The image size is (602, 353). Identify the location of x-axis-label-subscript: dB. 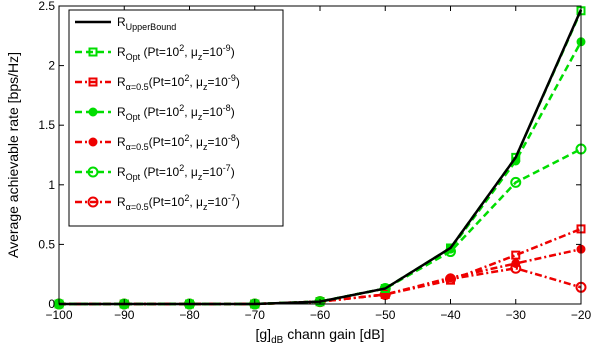
(277, 340).